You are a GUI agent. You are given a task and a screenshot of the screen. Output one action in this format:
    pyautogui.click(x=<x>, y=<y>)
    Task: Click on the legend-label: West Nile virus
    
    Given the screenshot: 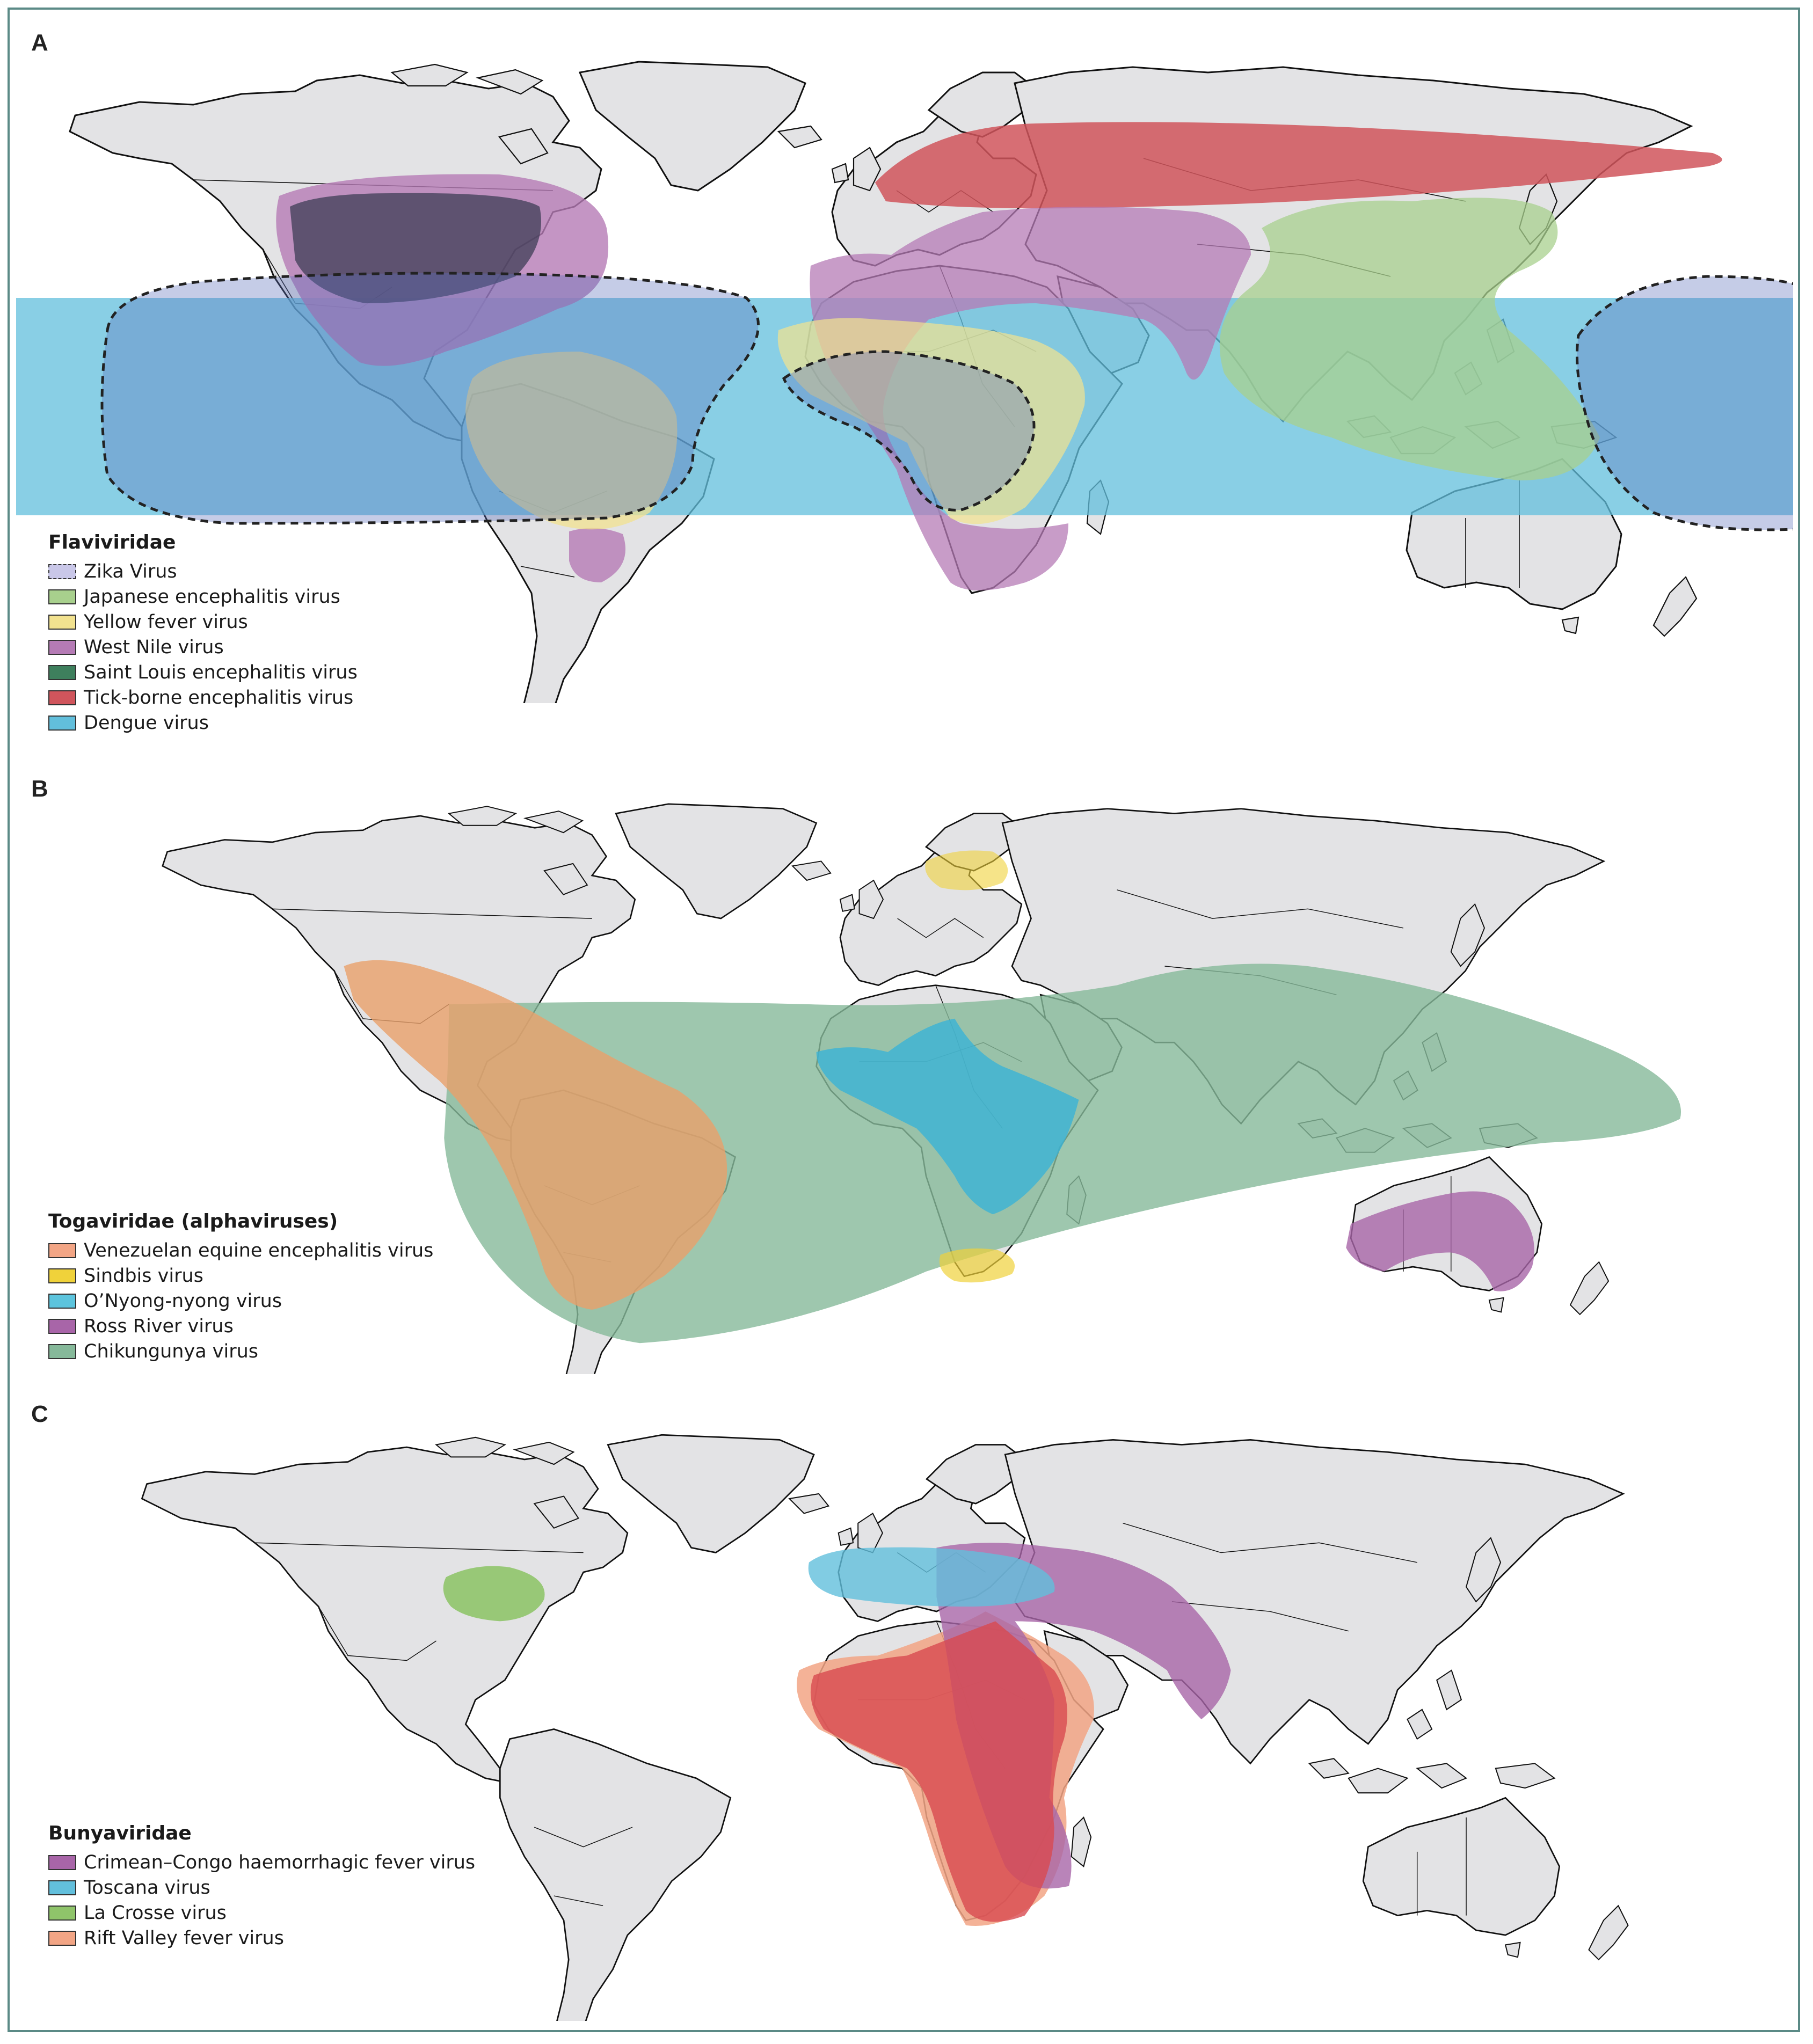 What is the action you would take?
    pyautogui.click(x=154, y=647)
    